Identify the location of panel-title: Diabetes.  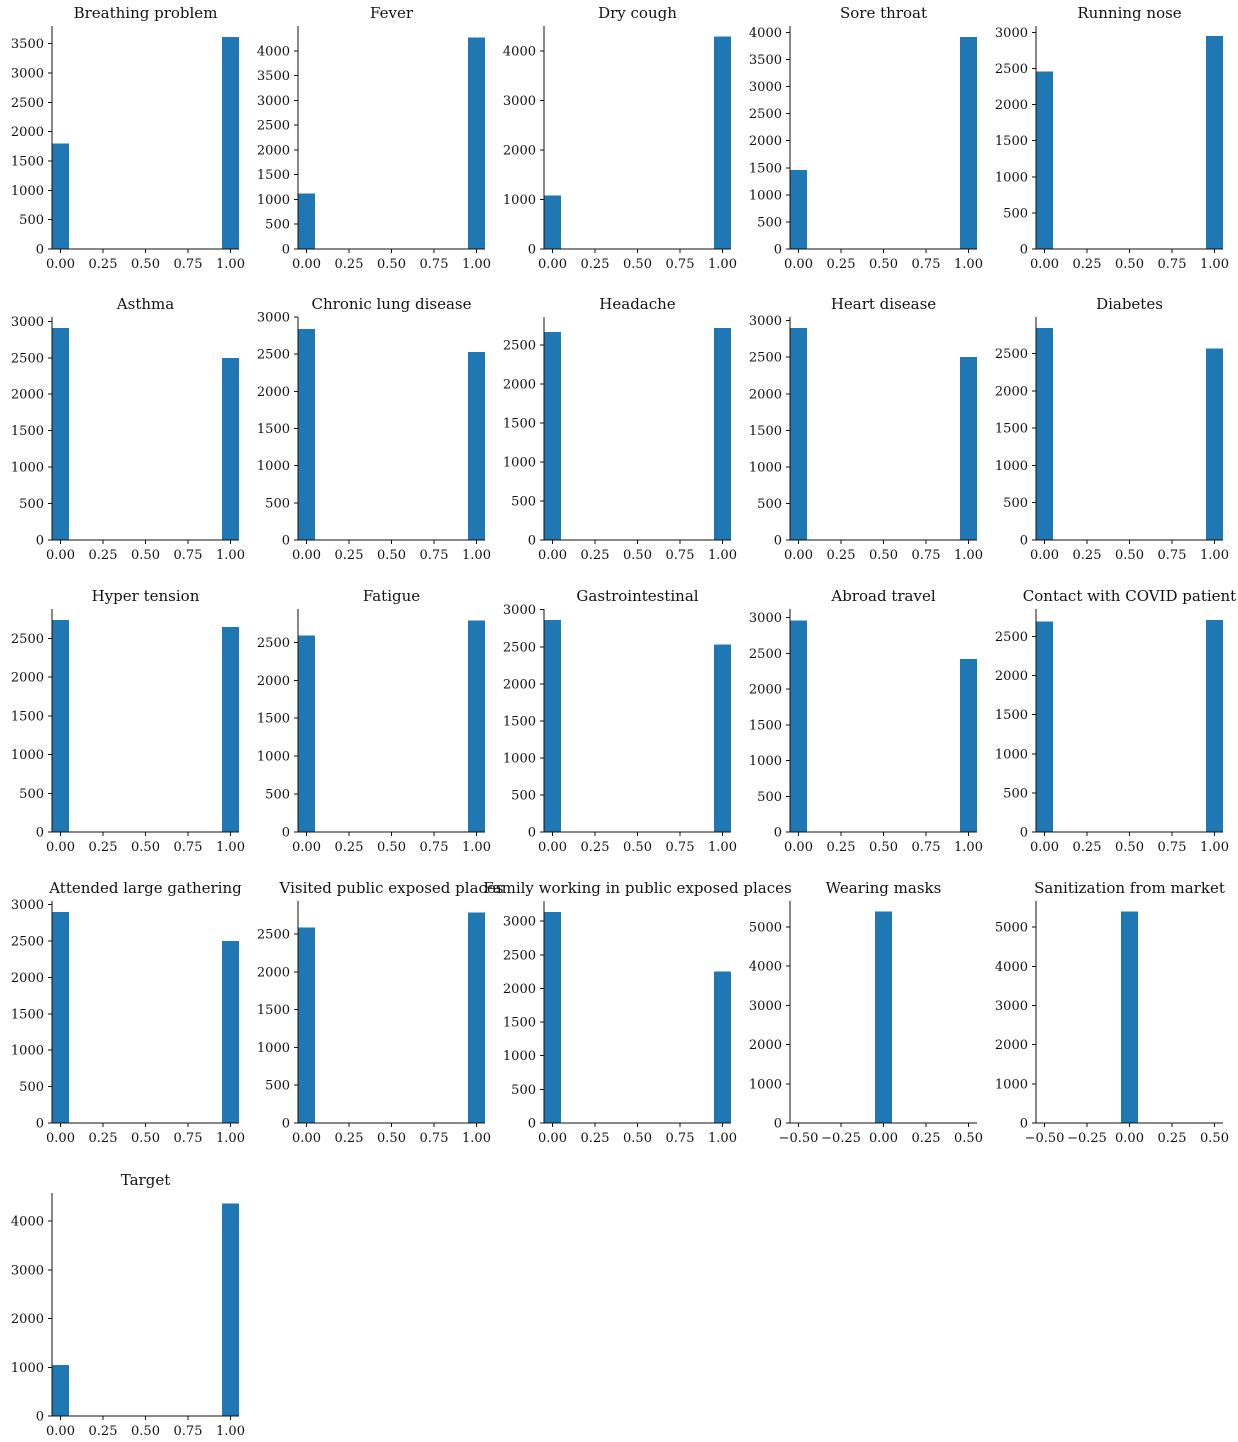
(1129, 304).